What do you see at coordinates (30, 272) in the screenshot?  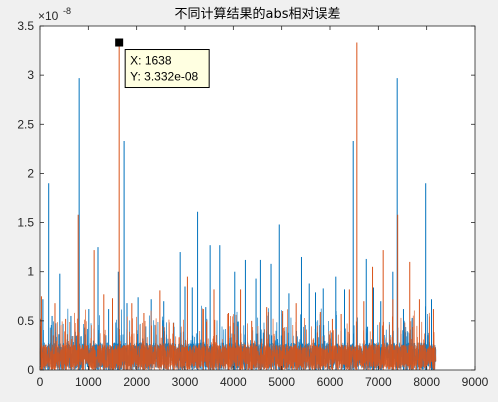 I see `y-tick-label: 1` at bounding box center [30, 272].